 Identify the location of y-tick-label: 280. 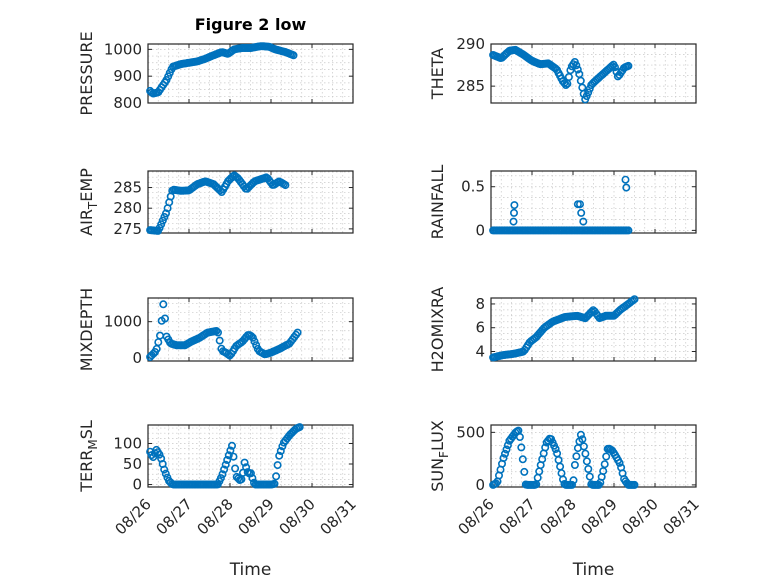
(127, 208).